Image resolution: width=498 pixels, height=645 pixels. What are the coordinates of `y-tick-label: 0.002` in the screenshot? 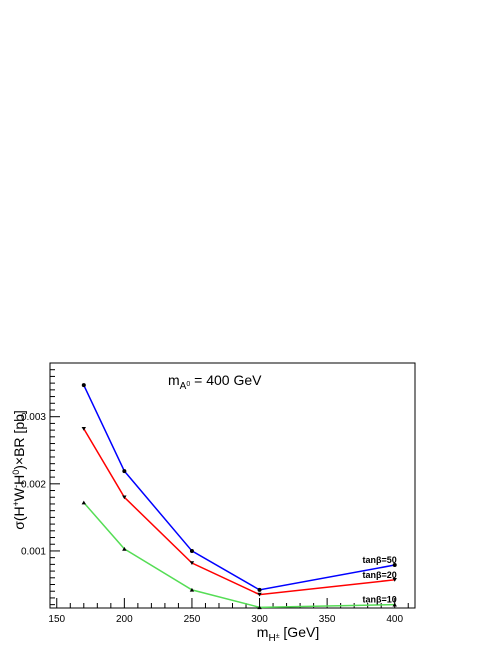 It's located at (33, 484).